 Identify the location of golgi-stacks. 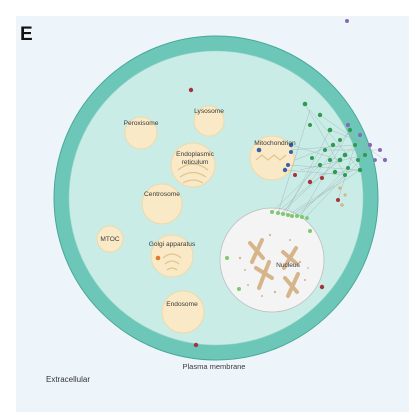
(172, 262).